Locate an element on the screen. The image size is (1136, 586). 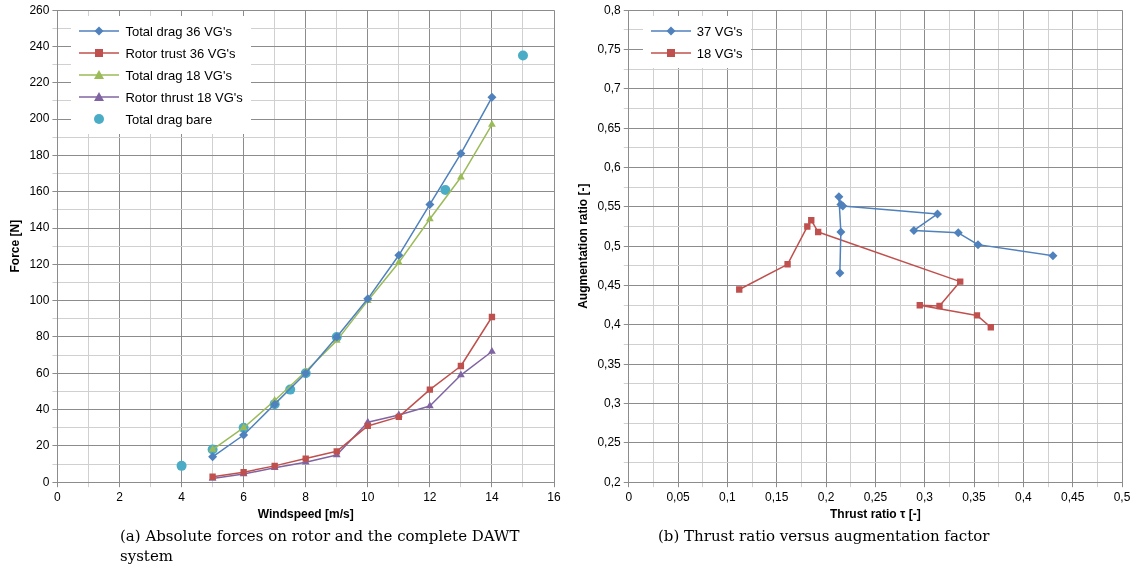
x-tick-label: 0,05 is located at coordinates (678, 496).